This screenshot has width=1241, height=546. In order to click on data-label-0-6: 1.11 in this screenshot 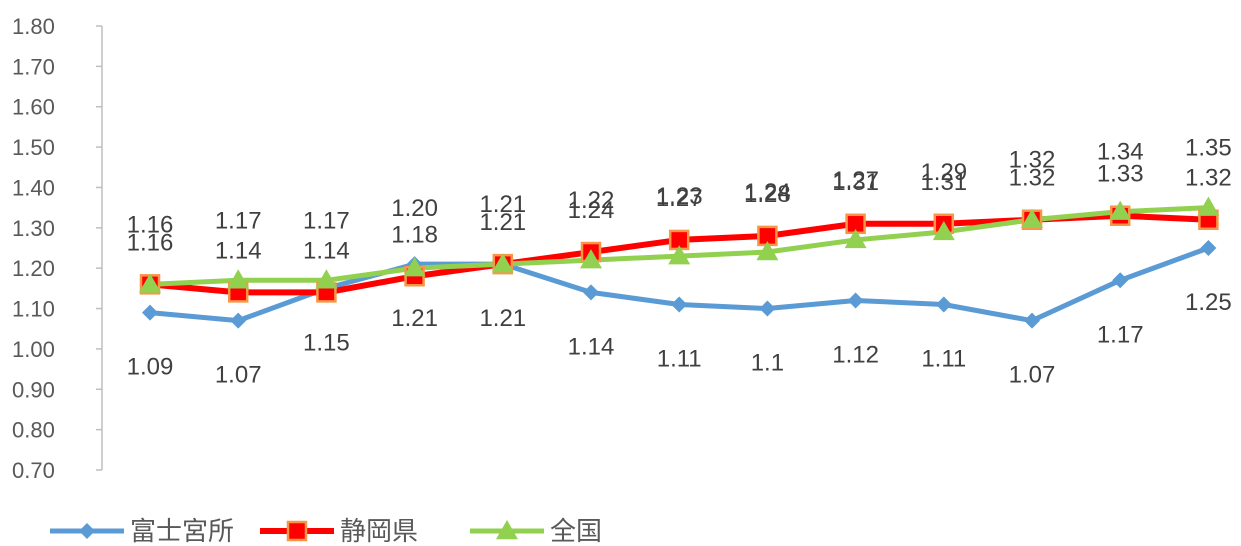, I will do `click(679, 359)`.